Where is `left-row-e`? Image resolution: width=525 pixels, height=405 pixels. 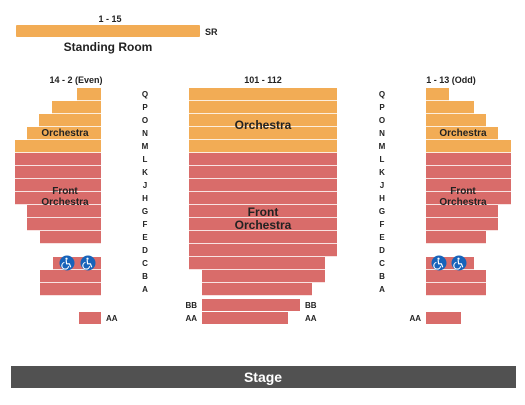
left-row-e is located at coordinates (70, 237).